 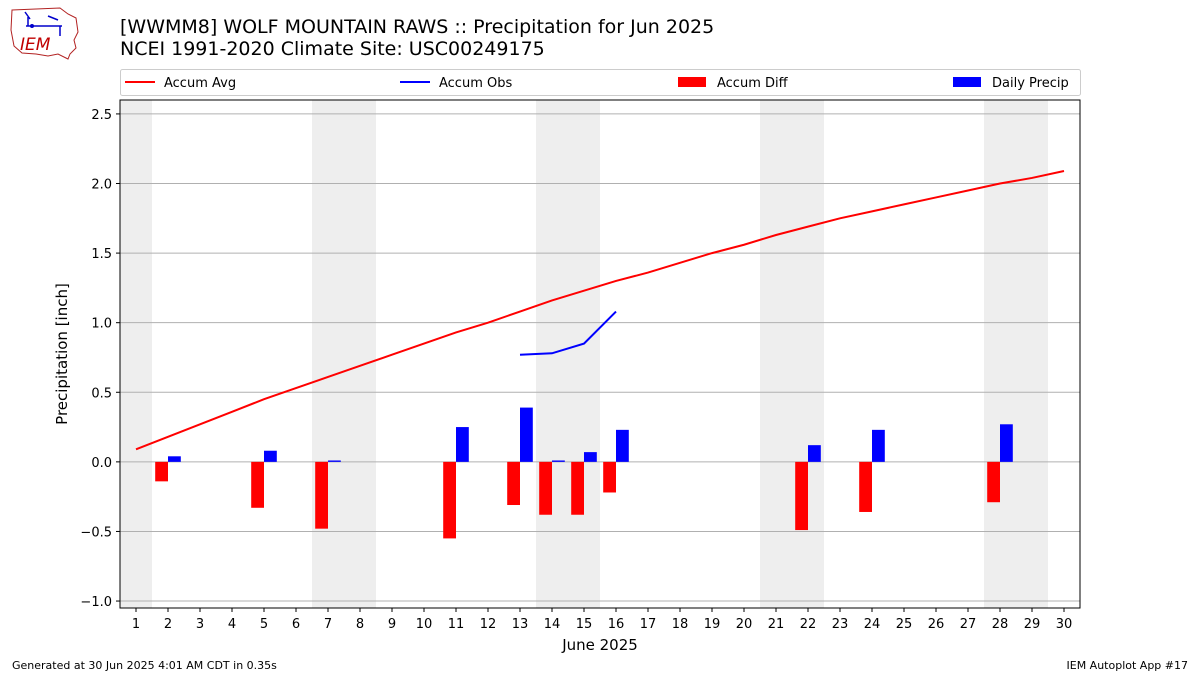 What do you see at coordinates (600, 82) in the screenshot?
I see `legend: Accum Avg Accum Obs Accum Diff Daily Precip` at bounding box center [600, 82].